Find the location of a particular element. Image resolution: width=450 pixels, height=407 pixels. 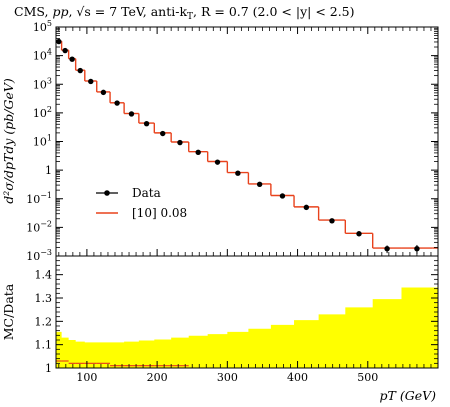

ratio-y-tick-label: 1.2 is located at coordinates (44, 321).